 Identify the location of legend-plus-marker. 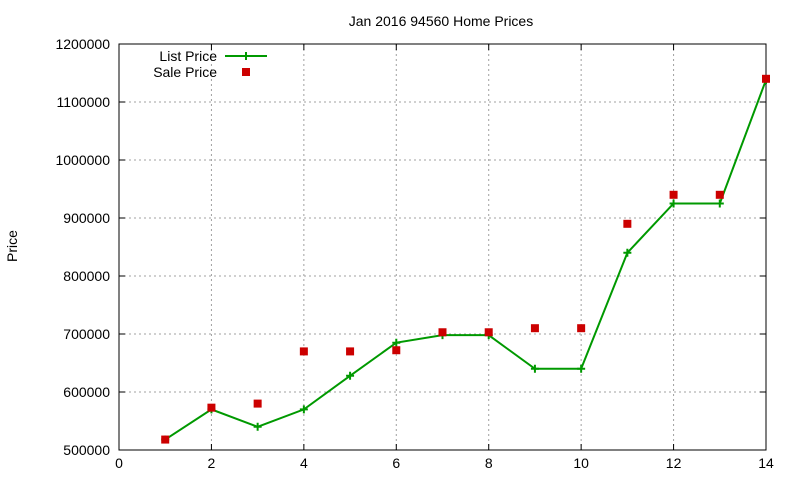
(246, 56).